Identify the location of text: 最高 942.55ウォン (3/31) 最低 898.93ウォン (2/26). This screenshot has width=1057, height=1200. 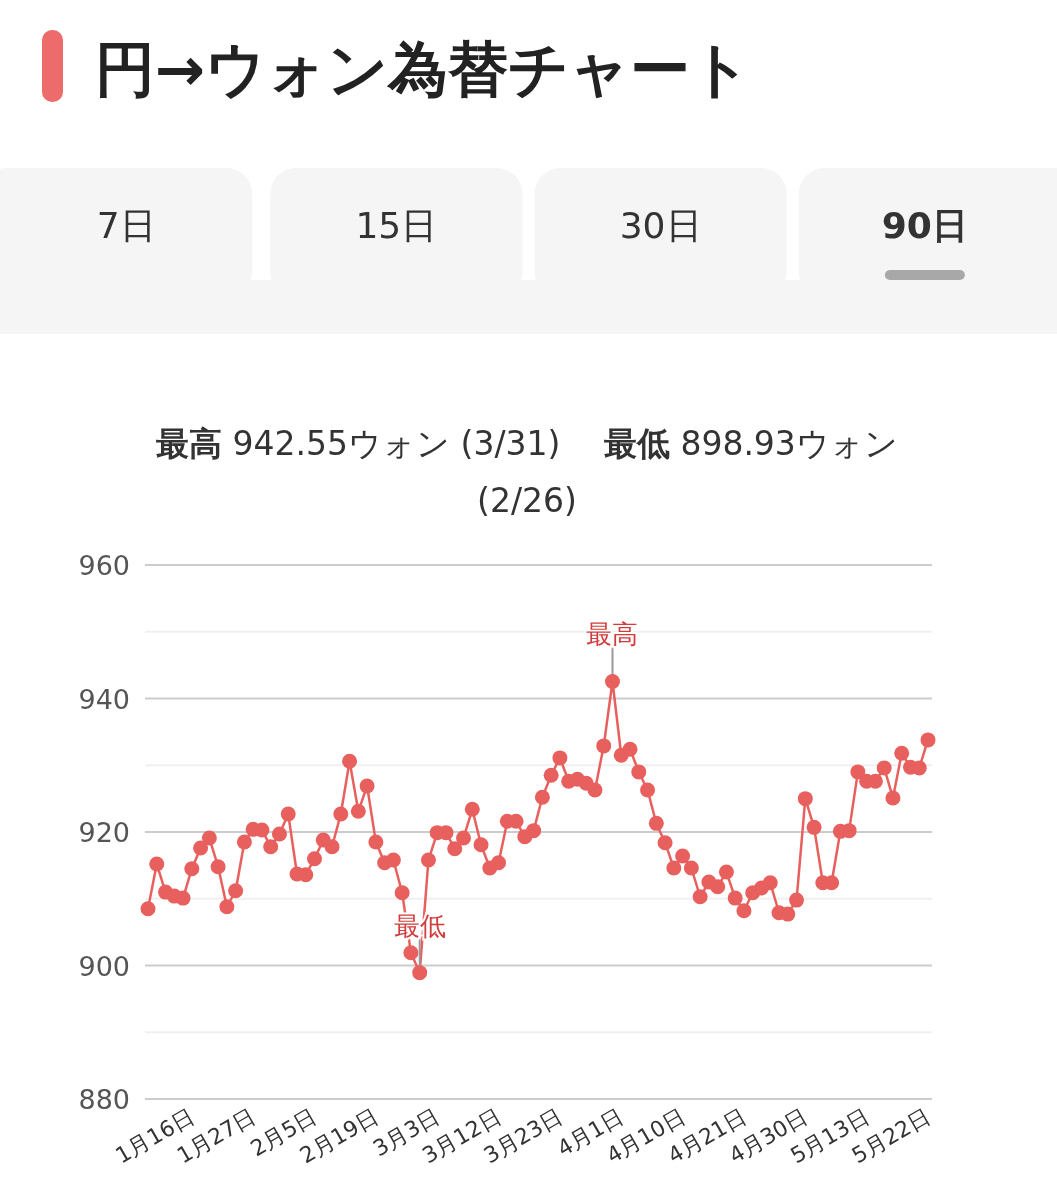
(527, 472).